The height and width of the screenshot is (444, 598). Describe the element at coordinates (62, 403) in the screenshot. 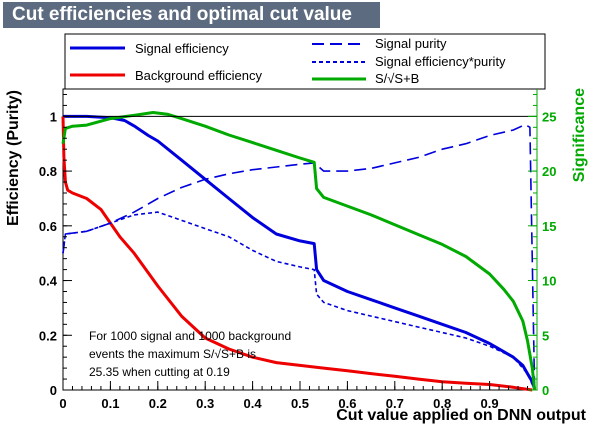

I see `x-tick-label: 0` at that location.